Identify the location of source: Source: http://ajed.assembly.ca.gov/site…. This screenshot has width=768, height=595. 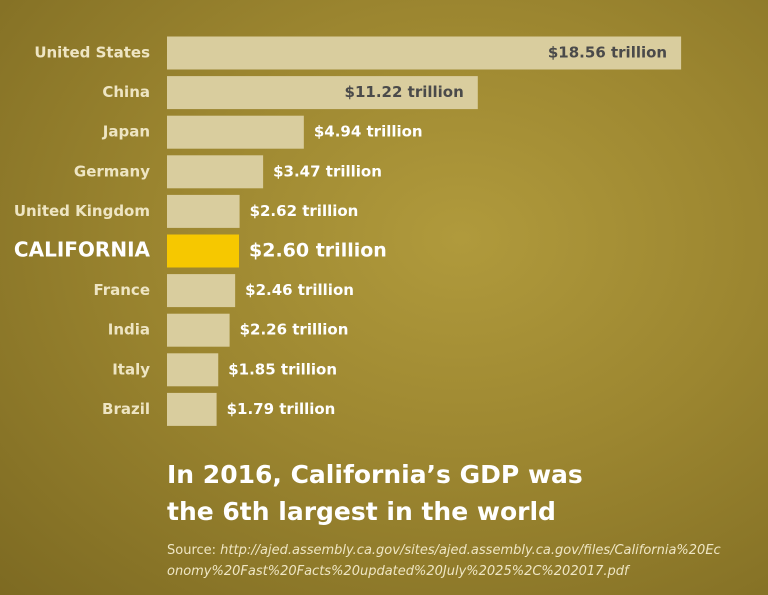
(447, 561).